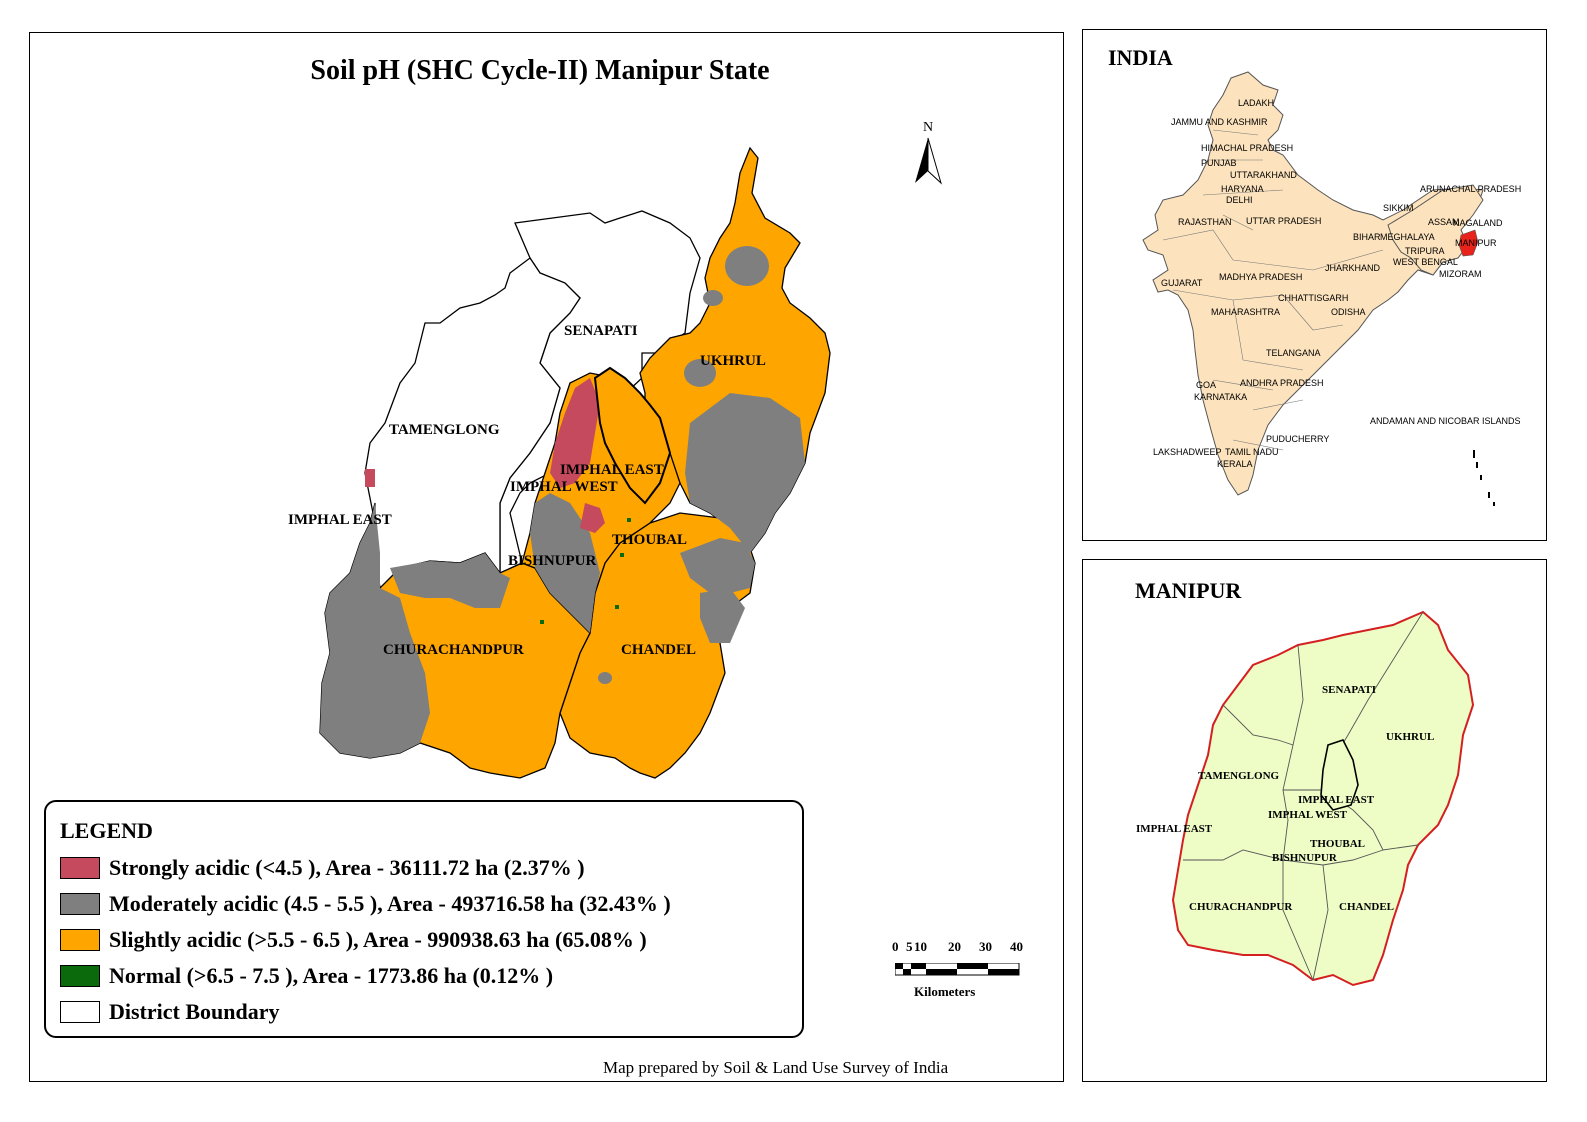 This screenshot has height=1122, width=1587. Describe the element at coordinates (1348, 312) in the screenshot. I see `india-label: ODISHA` at that location.